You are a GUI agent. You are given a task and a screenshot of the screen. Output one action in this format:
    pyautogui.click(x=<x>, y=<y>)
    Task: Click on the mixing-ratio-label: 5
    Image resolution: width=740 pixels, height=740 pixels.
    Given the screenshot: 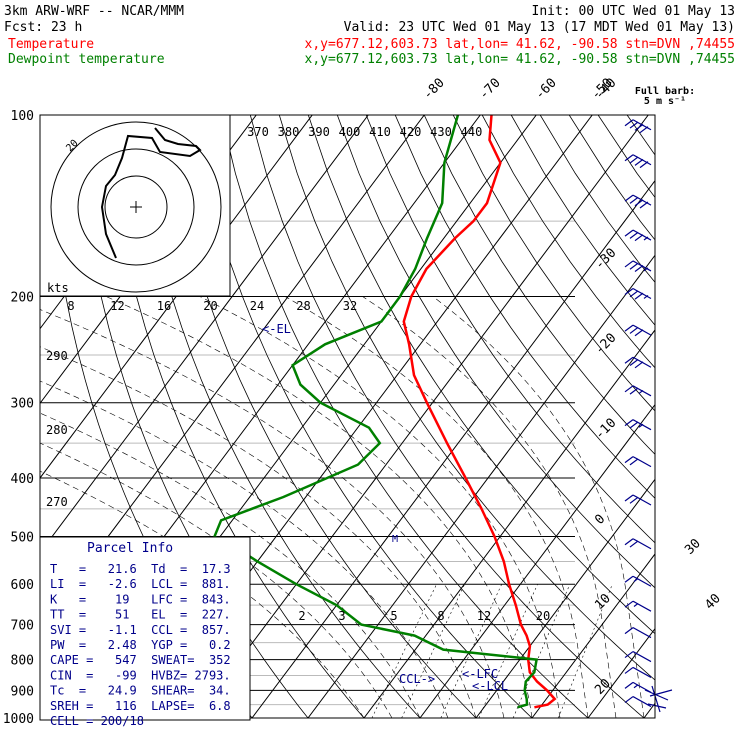 What is the action you would take?
    pyautogui.click(x=393, y=616)
    